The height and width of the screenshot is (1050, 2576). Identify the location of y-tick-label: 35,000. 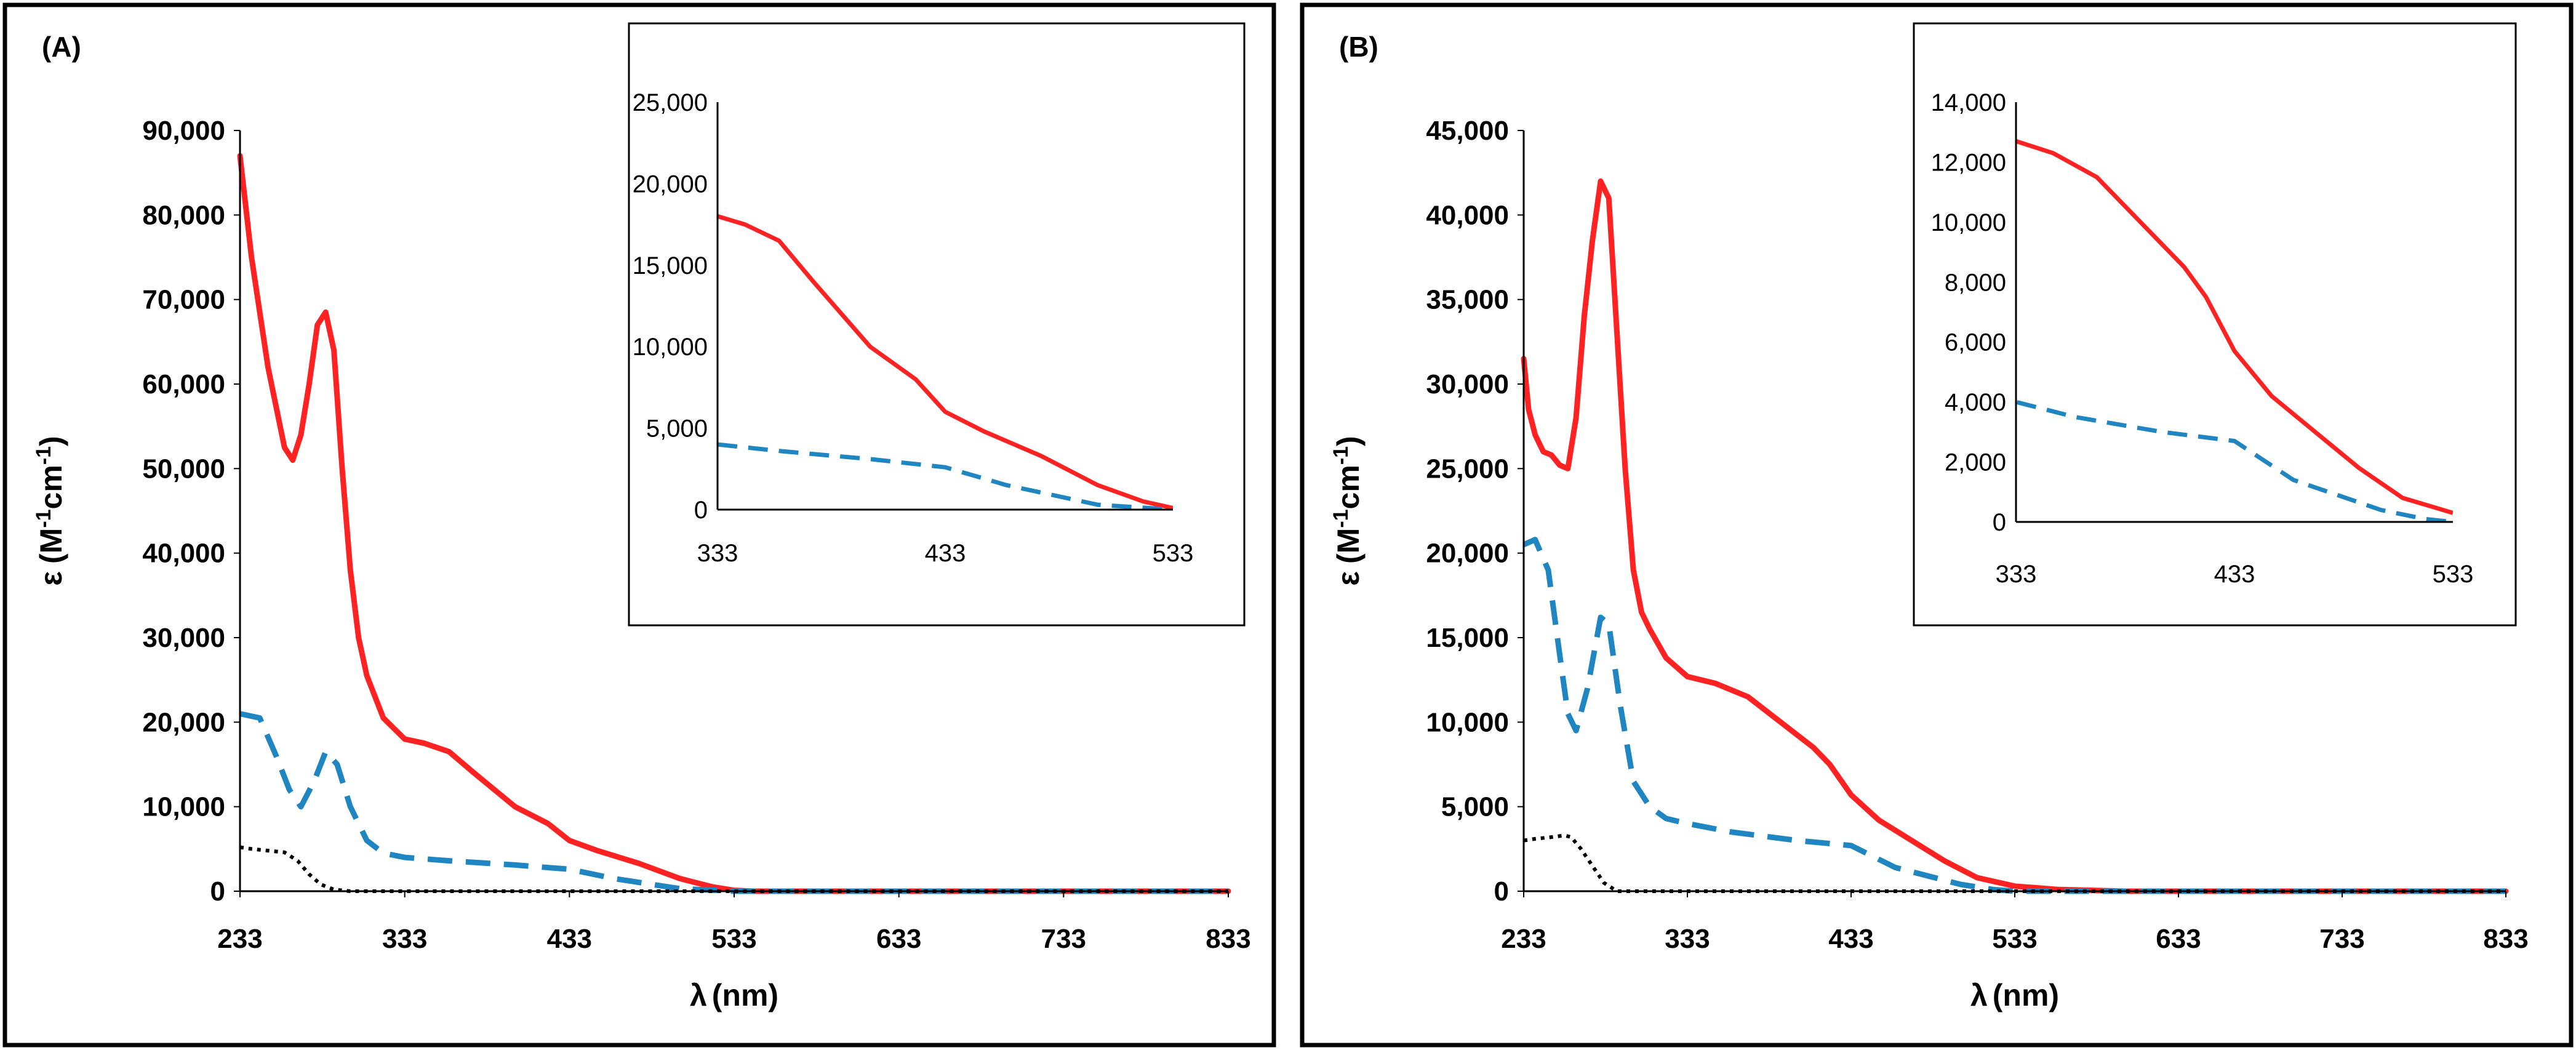
(1467, 300).